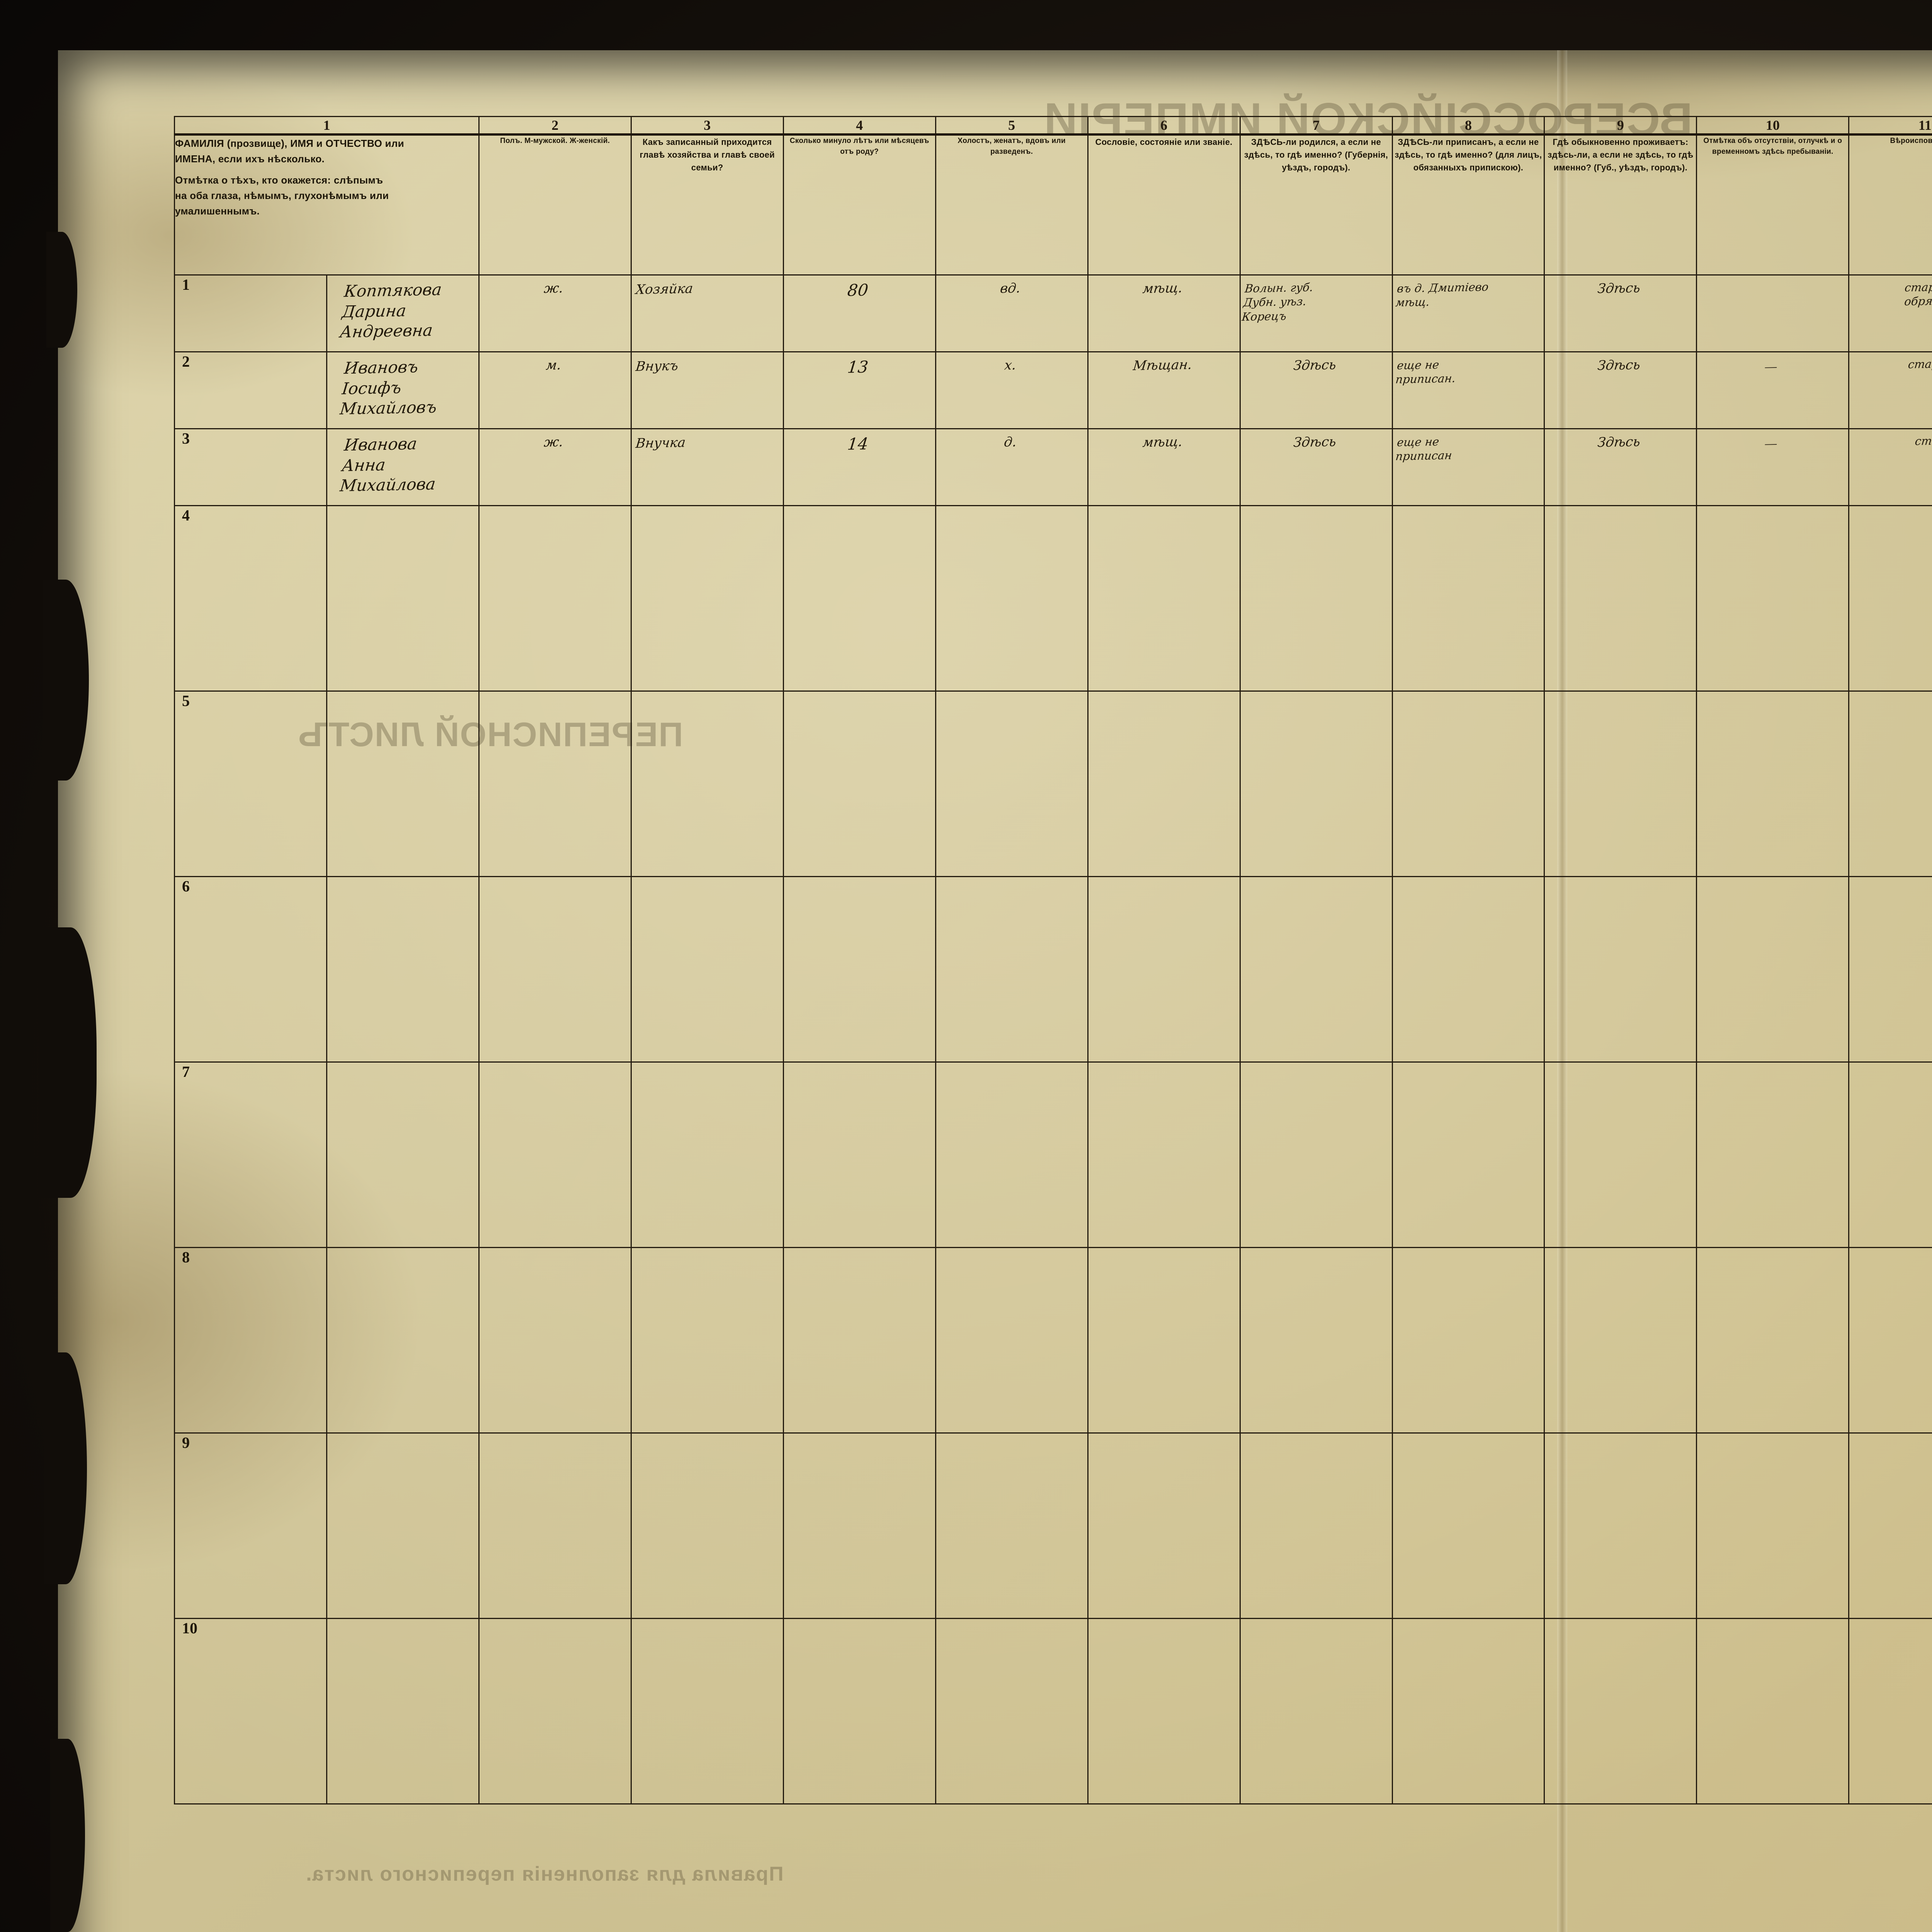  I want to click on cell-name: Коптякова Дарина Андреевна, so click(403, 314).